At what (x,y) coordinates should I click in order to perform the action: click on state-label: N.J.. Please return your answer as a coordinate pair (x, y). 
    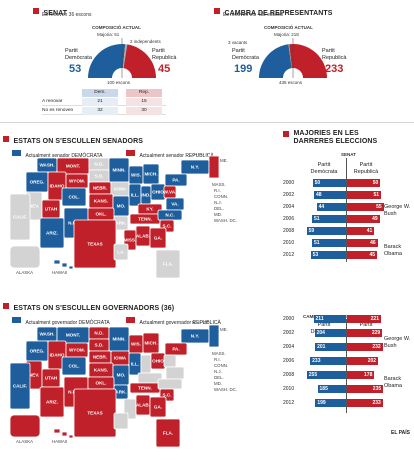
    Looking at the image, I should click on (218, 202).